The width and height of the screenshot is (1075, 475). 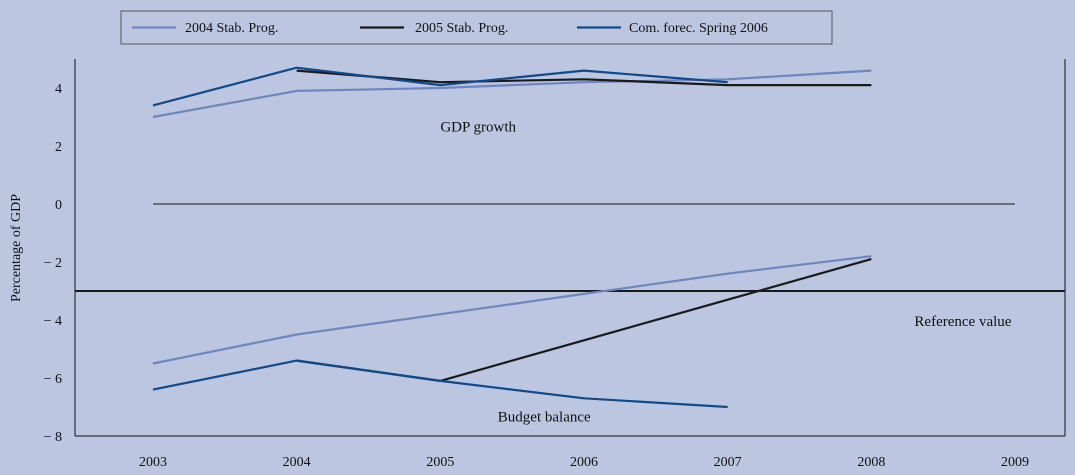 What do you see at coordinates (231, 28) in the screenshot?
I see `legend-label: 2004 Stab. Prog.` at bounding box center [231, 28].